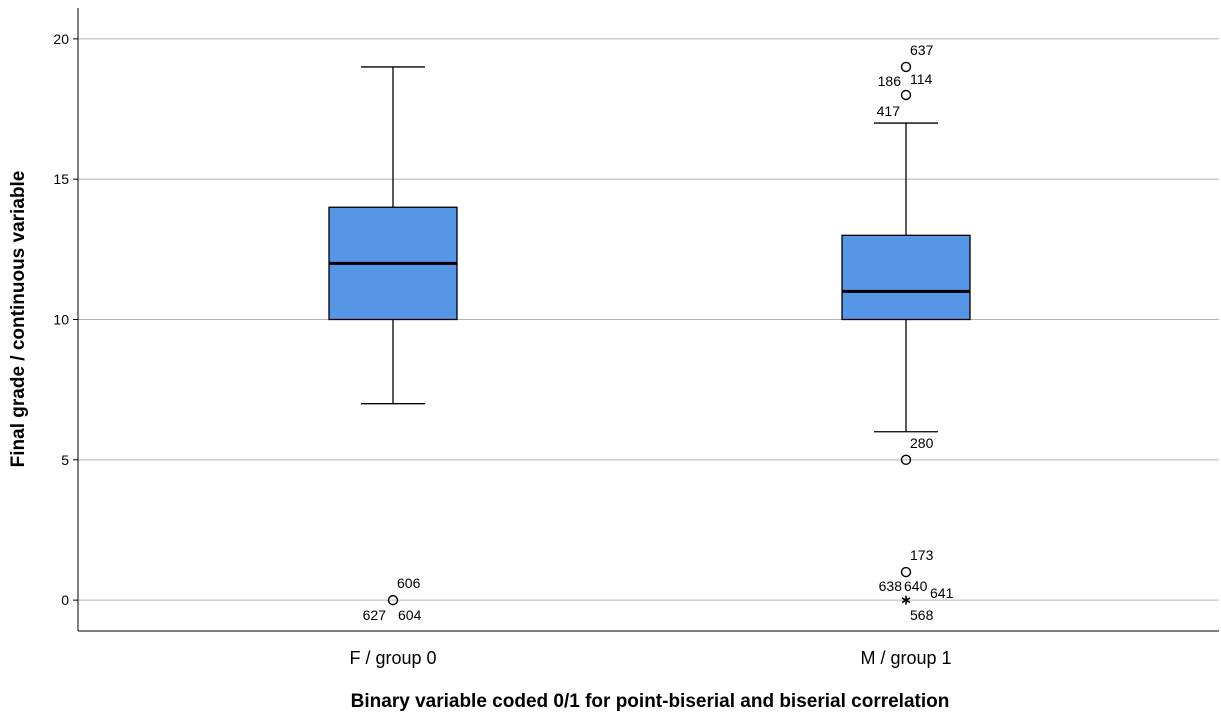 The height and width of the screenshot is (717, 1221). What do you see at coordinates (18, 319) in the screenshot?
I see `y-axis-title: Final grade / continuous variable` at bounding box center [18, 319].